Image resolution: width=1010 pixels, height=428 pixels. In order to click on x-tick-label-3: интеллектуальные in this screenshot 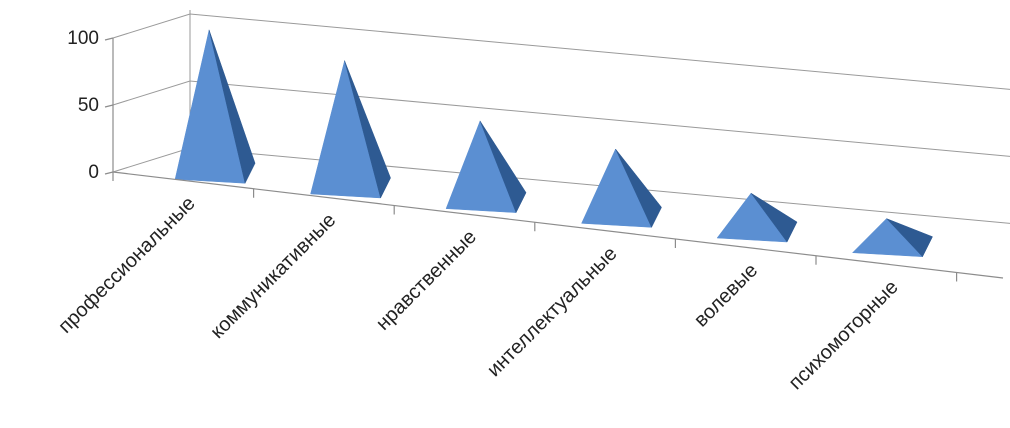, I will do `click(552, 312)`.